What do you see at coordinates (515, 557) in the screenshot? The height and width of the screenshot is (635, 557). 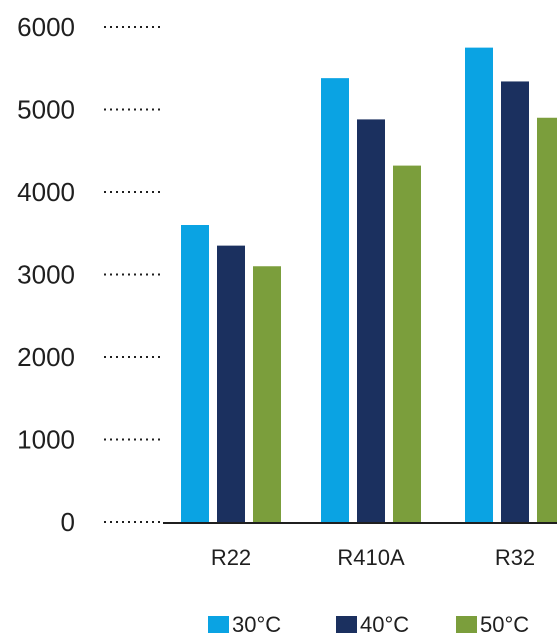 I see `x-tick-label: R32` at bounding box center [515, 557].